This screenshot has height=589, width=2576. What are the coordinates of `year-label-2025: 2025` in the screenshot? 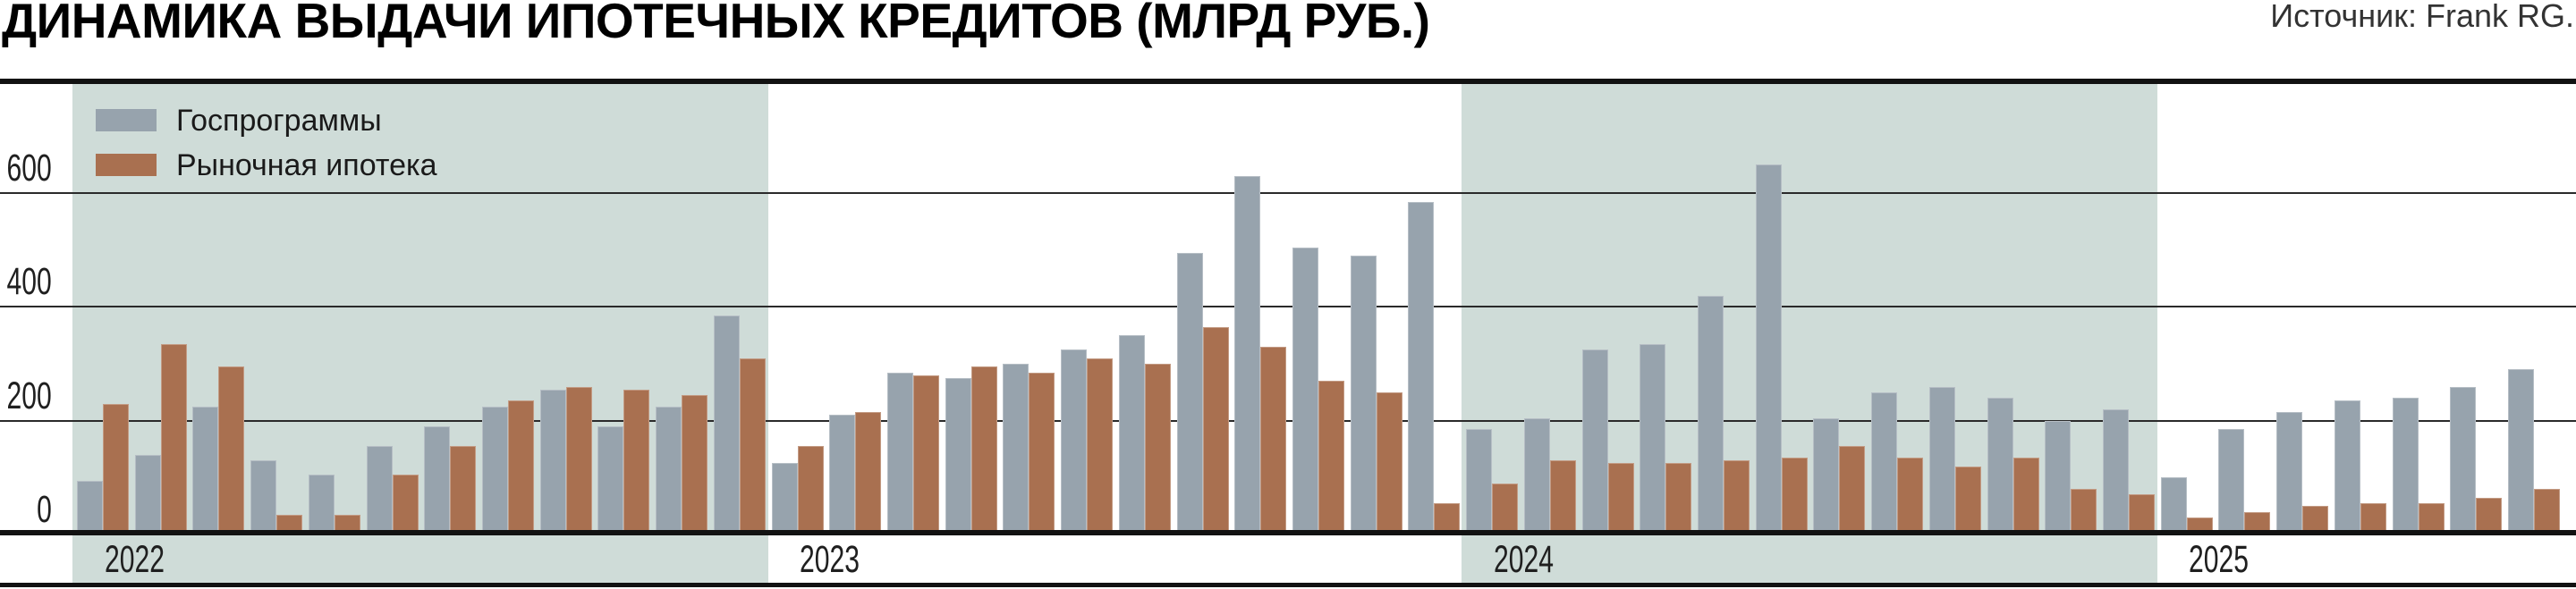 It's located at (2218, 559).